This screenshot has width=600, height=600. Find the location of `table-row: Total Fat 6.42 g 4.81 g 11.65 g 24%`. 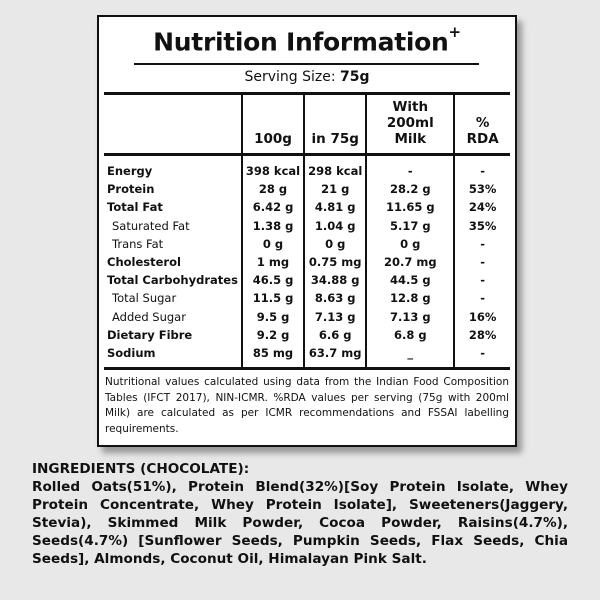

table-row: Total Fat 6.42 g 4.81 g 11.65 g 24% is located at coordinates (307, 207).